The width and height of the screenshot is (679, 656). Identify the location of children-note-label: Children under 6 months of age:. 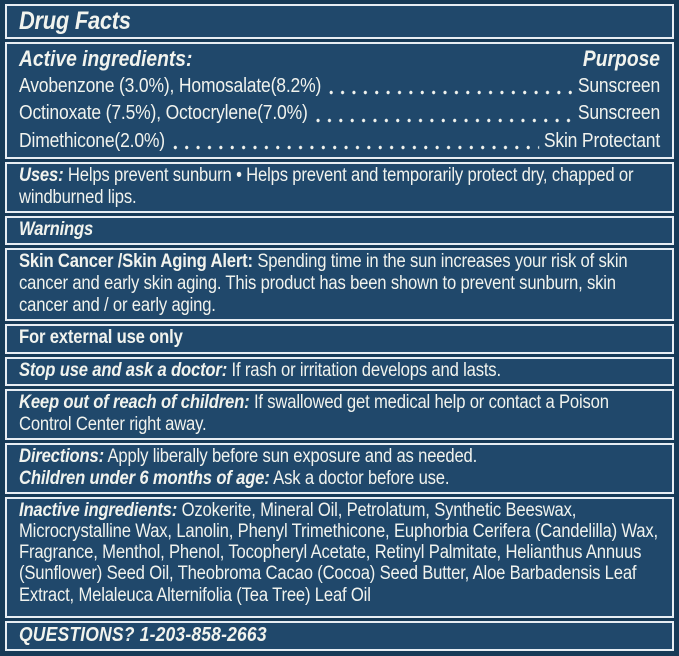
(144, 478).